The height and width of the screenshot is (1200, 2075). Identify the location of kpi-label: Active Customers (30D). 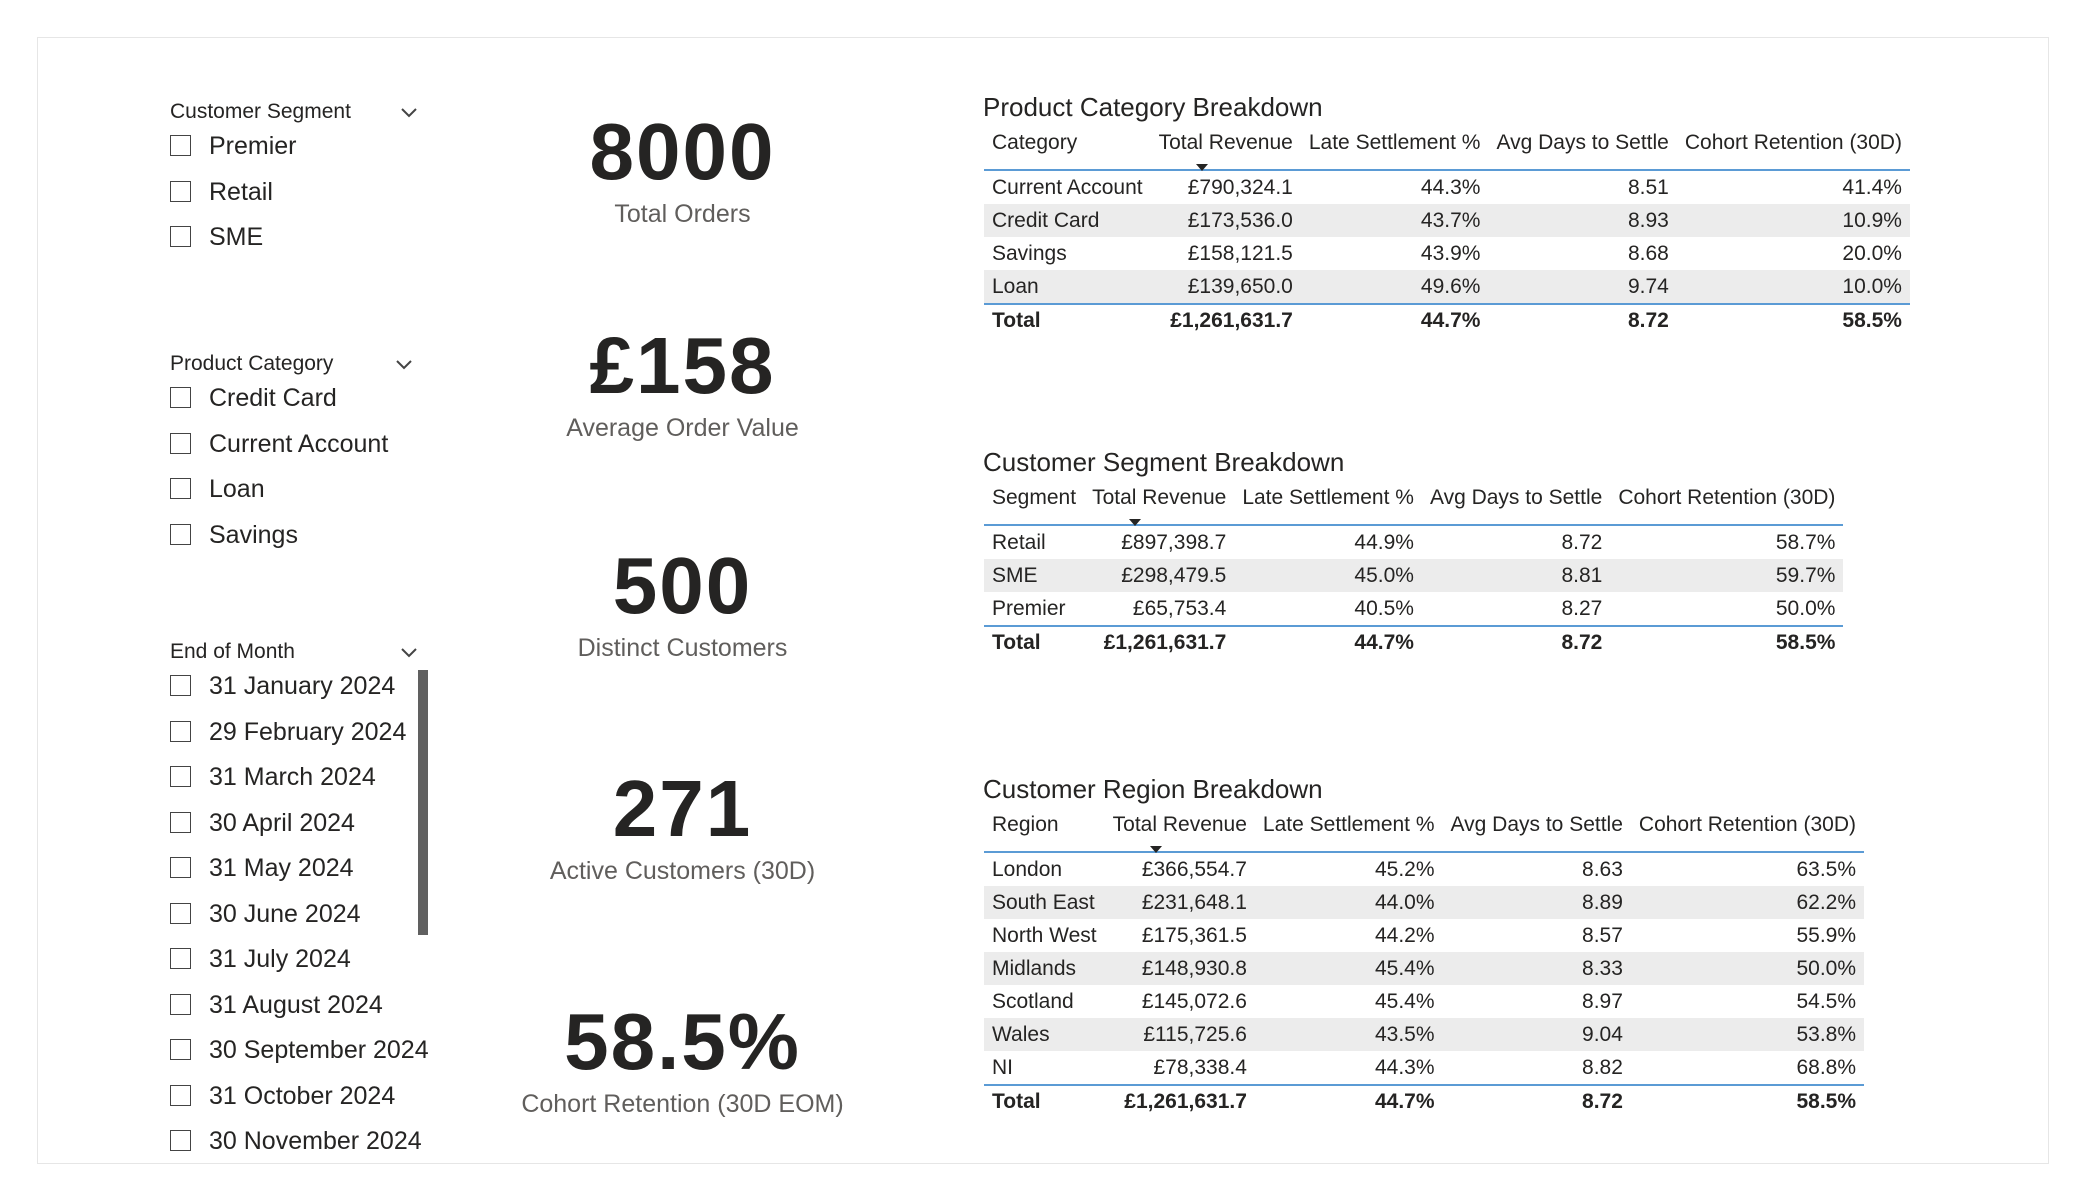
(682, 871).